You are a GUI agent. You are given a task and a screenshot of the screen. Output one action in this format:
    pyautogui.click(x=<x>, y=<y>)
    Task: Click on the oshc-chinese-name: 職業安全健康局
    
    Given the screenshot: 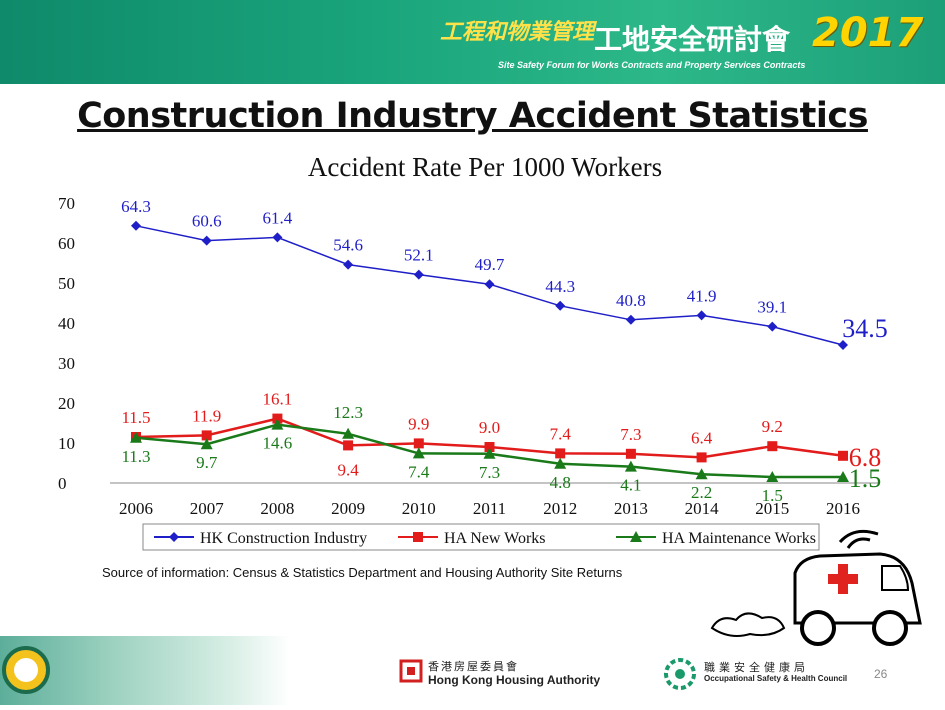 What is the action you would take?
    pyautogui.click(x=756, y=667)
    